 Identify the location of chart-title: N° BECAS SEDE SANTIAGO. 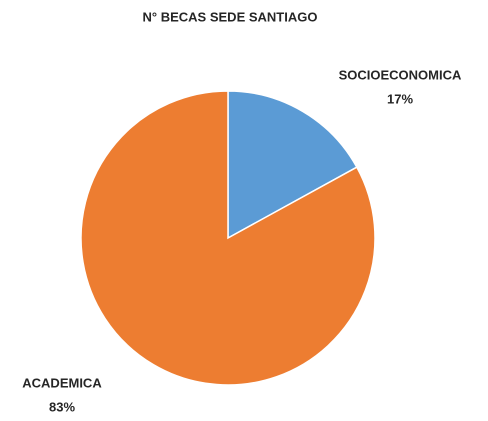
(230, 16).